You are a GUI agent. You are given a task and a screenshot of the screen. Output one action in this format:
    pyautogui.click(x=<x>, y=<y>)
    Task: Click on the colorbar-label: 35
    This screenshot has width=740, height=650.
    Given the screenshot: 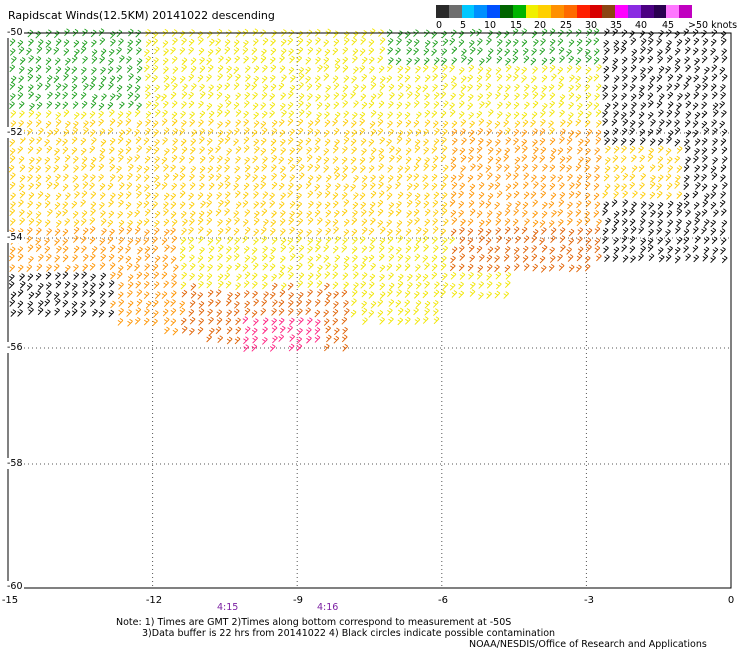 What is the action you would take?
    pyautogui.click(x=616, y=25)
    